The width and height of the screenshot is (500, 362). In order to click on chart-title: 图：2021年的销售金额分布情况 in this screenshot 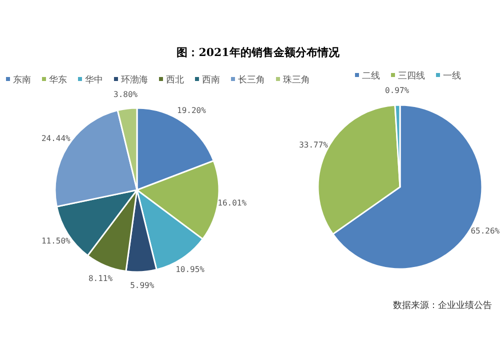, I will do `click(258, 52)`.